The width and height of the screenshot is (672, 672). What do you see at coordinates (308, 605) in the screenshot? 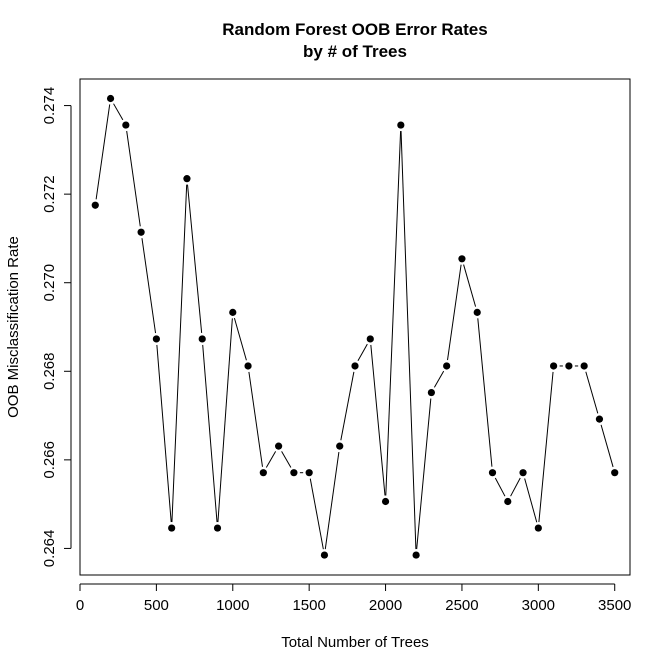
I see `x-tick-label: 1500` at bounding box center [308, 605].